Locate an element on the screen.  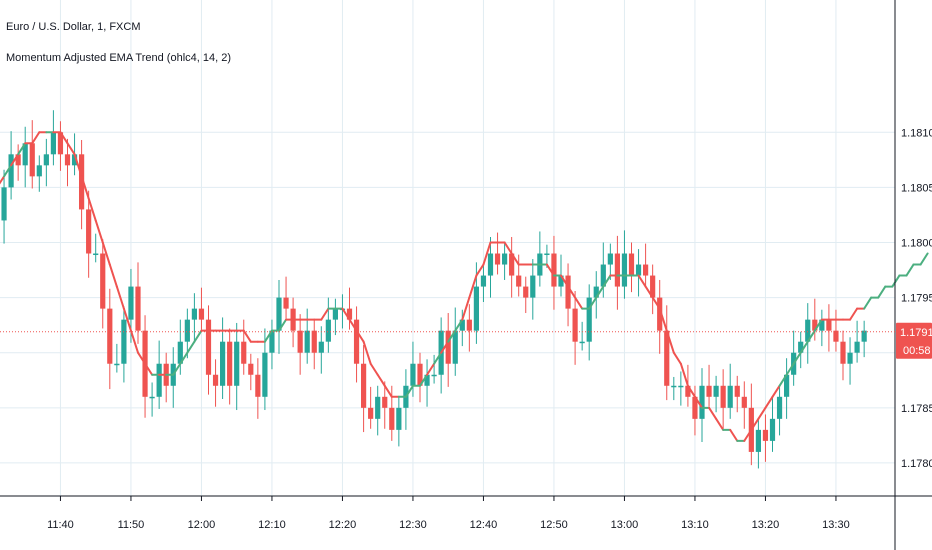
symbol-title: Euro / U.S. Dollar, 1, FXCM is located at coordinates (73, 27).